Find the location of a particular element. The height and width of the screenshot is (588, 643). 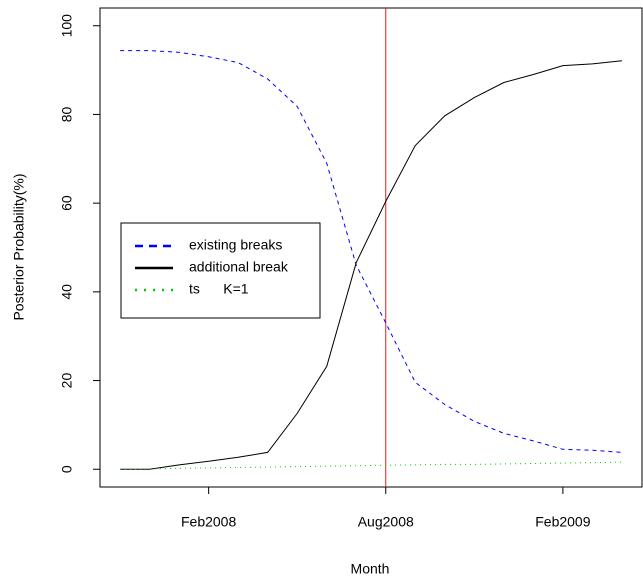

legend-box is located at coordinates (220, 270).